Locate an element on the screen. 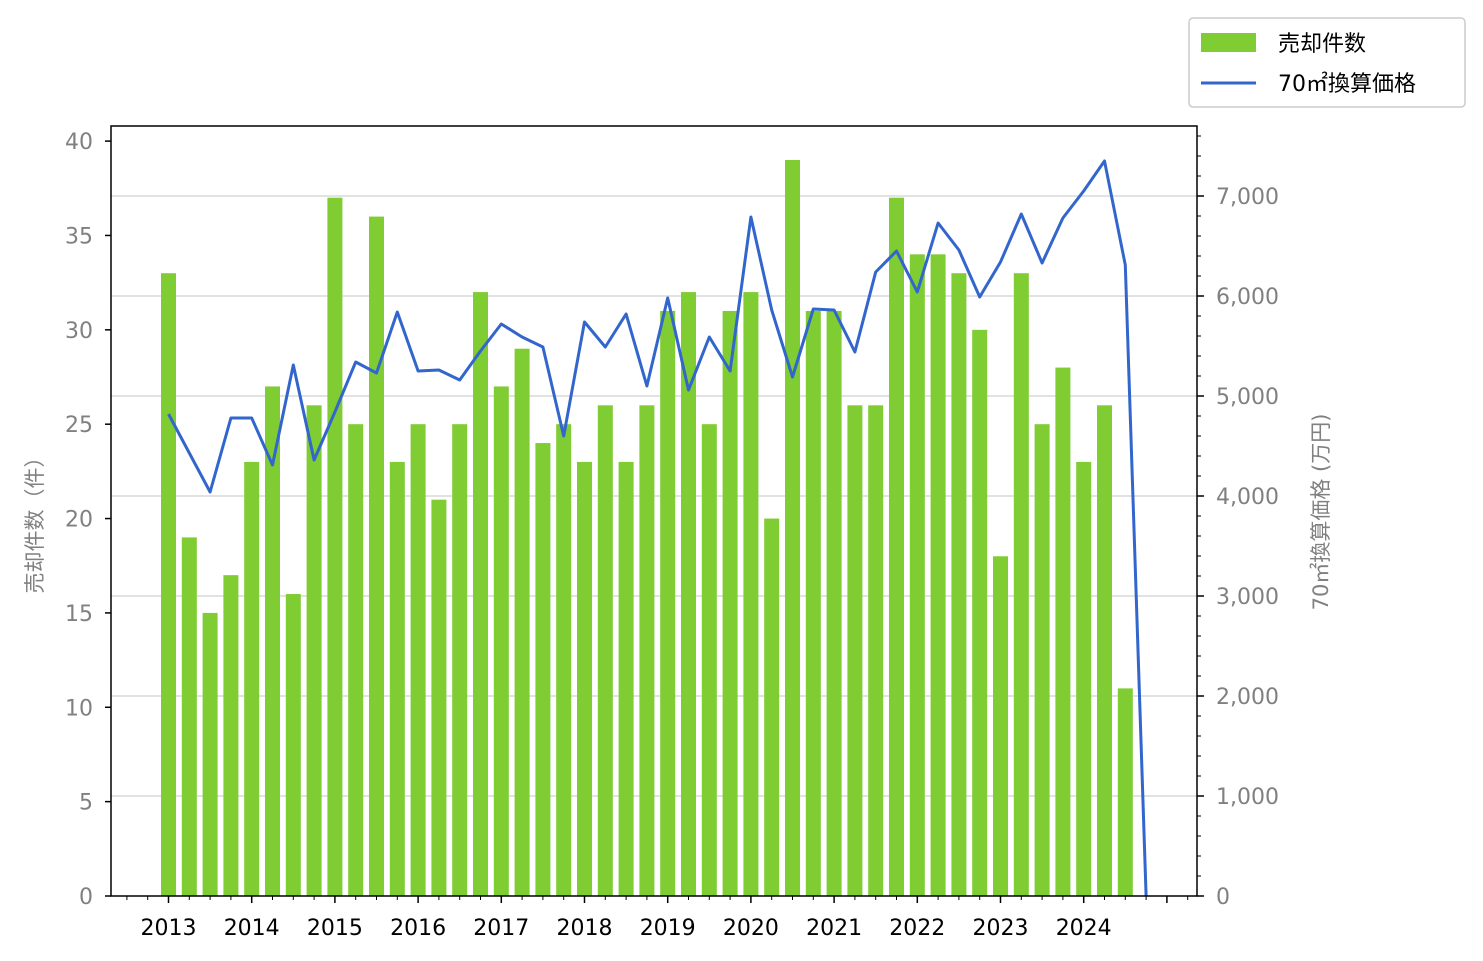 Image resolution: width=1483 pixels, height=961 pixels. x-tick-label: 2020 is located at coordinates (751, 928).